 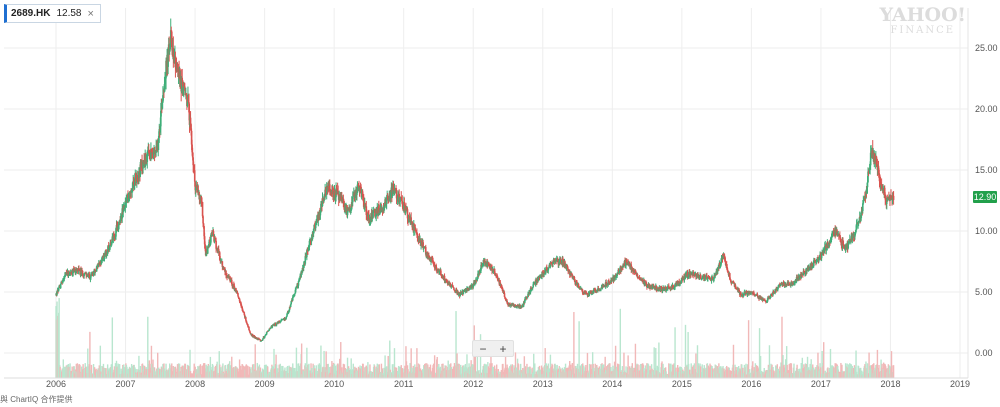 What do you see at coordinates (52, 13) in the screenshot?
I see `symbol-tag: 2689.HK 12.58 ×` at bounding box center [52, 13].